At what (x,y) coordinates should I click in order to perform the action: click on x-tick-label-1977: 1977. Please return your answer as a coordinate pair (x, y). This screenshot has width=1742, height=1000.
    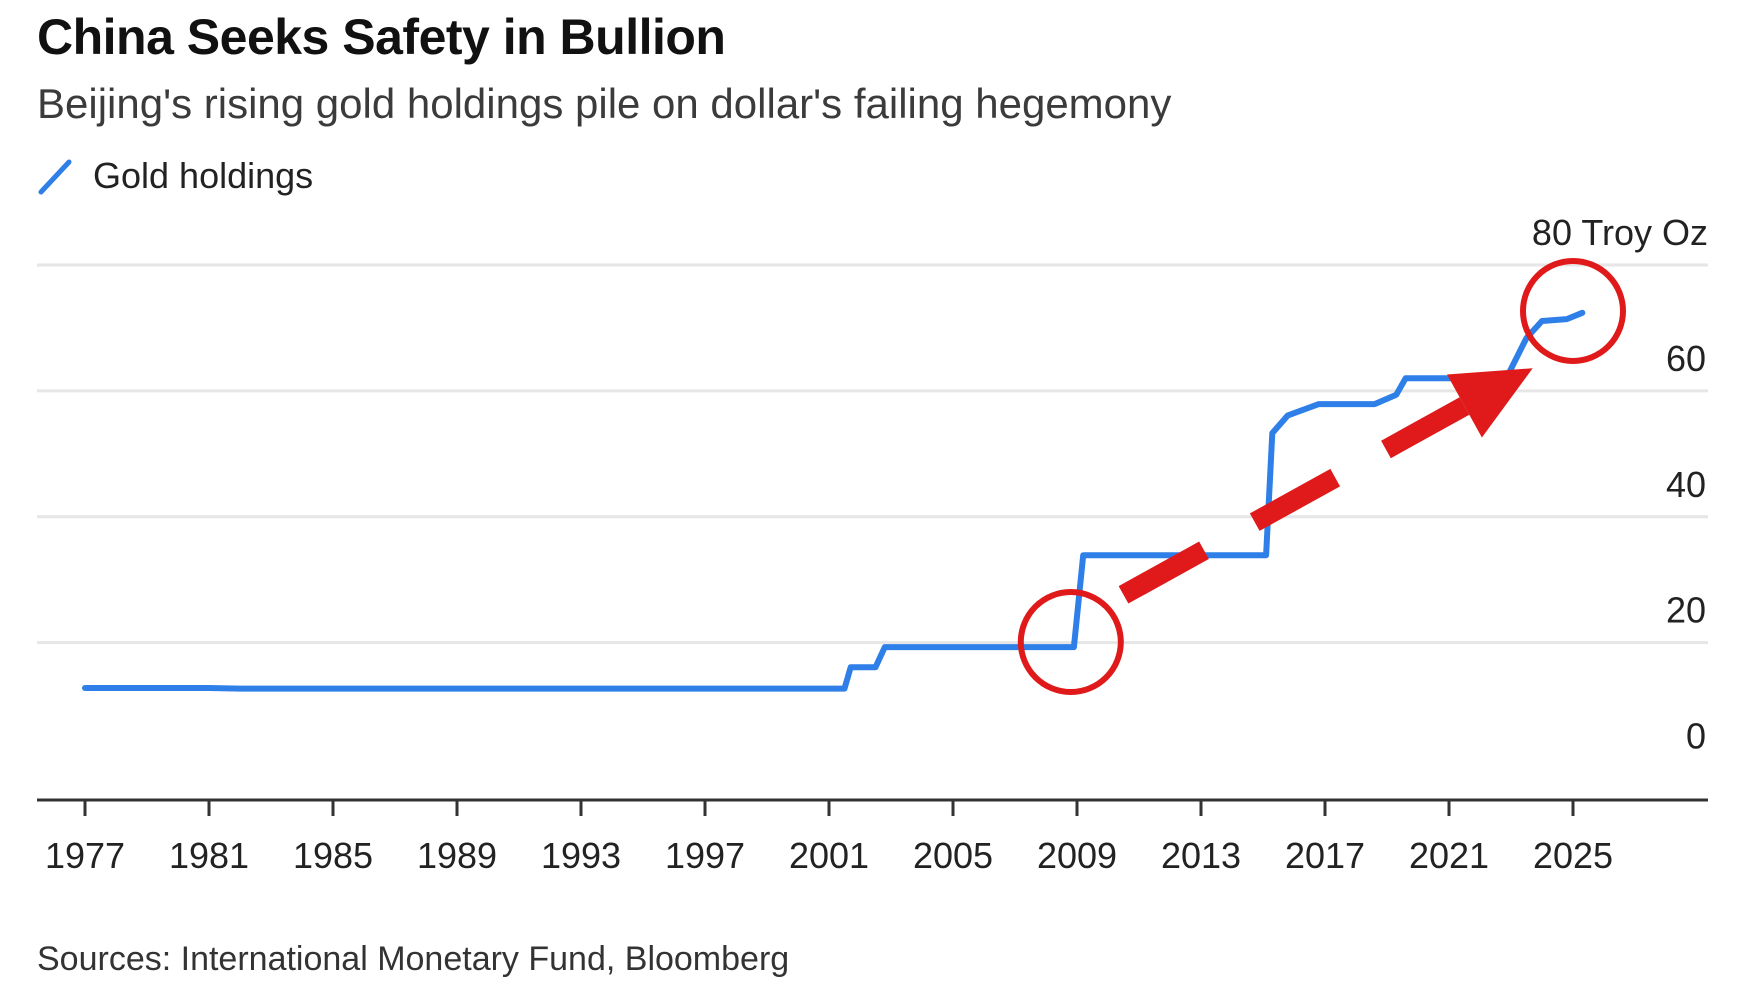
    Looking at the image, I should click on (85, 855).